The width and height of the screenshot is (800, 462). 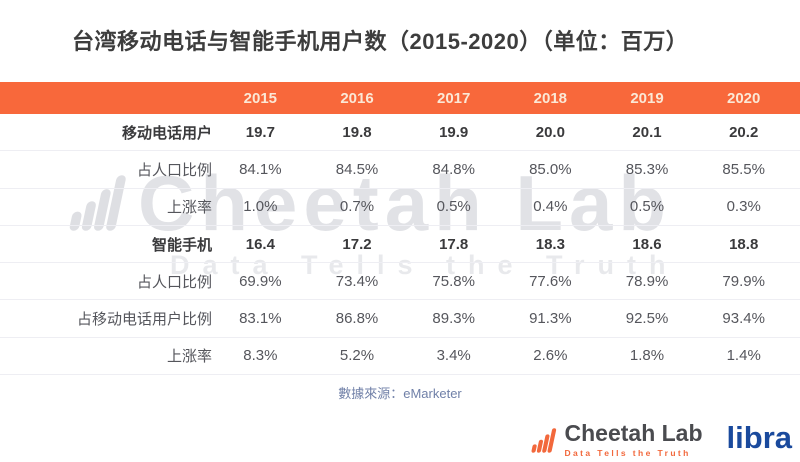 I want to click on cell-value: 0.3%, so click(x=743, y=207).